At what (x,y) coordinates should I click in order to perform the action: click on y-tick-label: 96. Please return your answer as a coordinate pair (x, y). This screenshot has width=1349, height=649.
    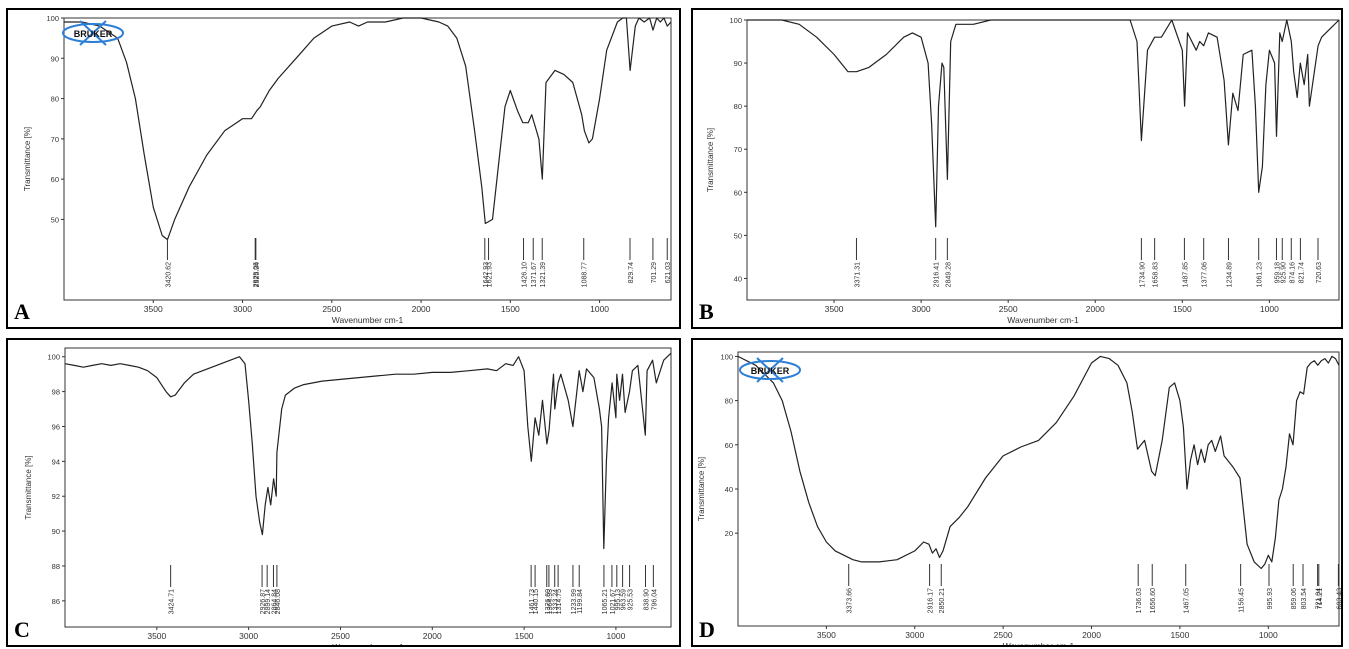
    Looking at the image, I should click on (56, 426).